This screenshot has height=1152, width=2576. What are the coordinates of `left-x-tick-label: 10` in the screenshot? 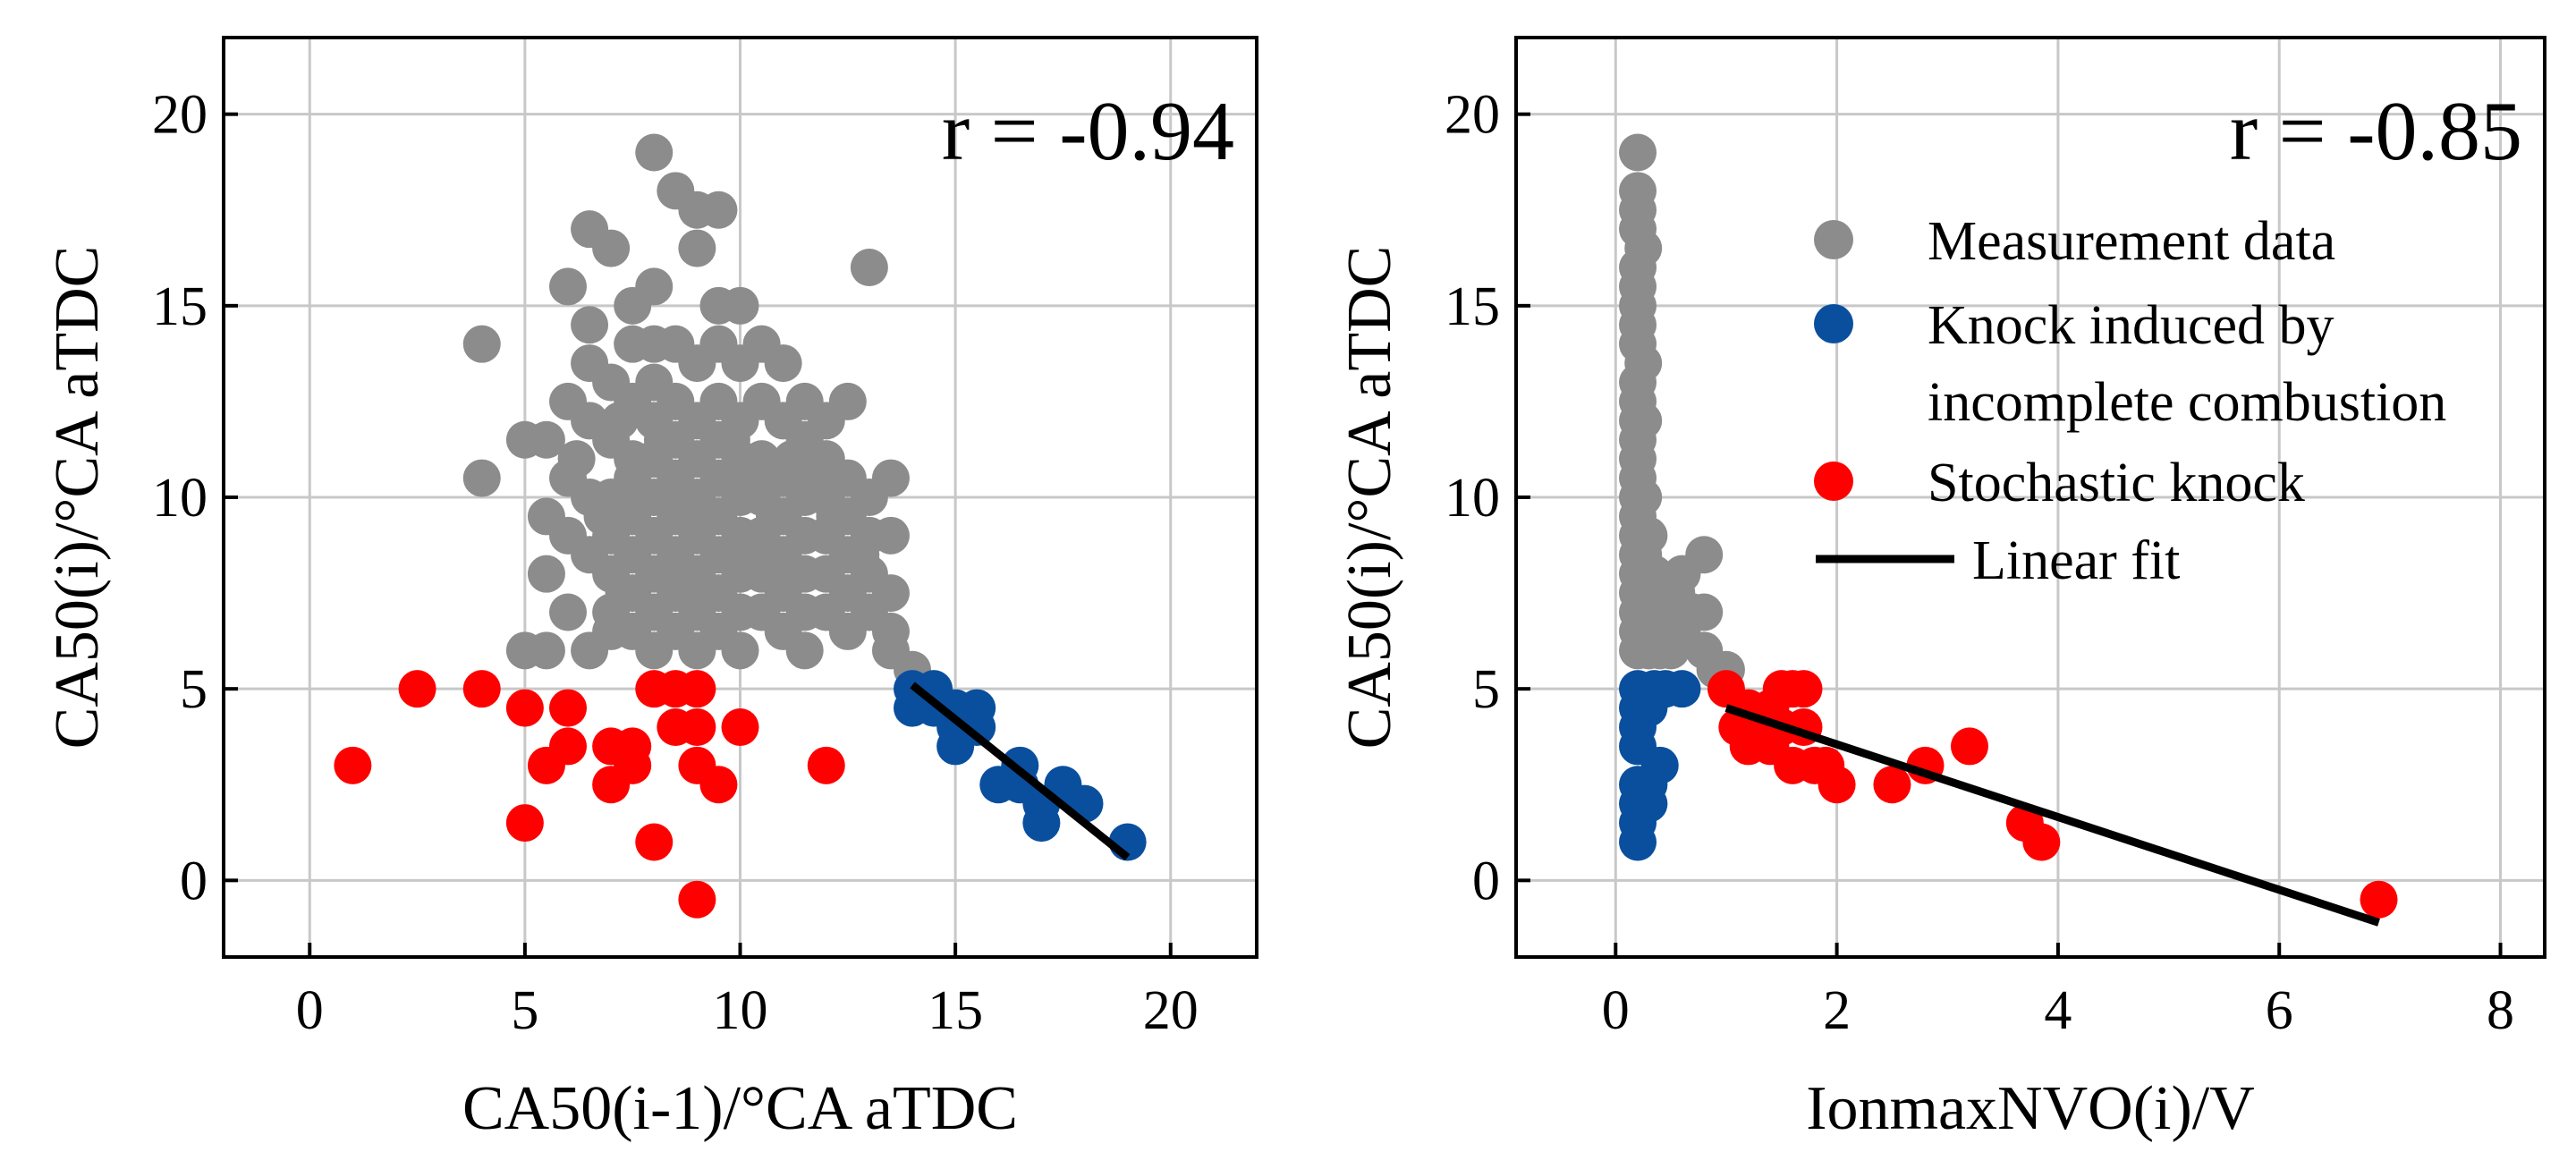 It's located at (740, 1010).